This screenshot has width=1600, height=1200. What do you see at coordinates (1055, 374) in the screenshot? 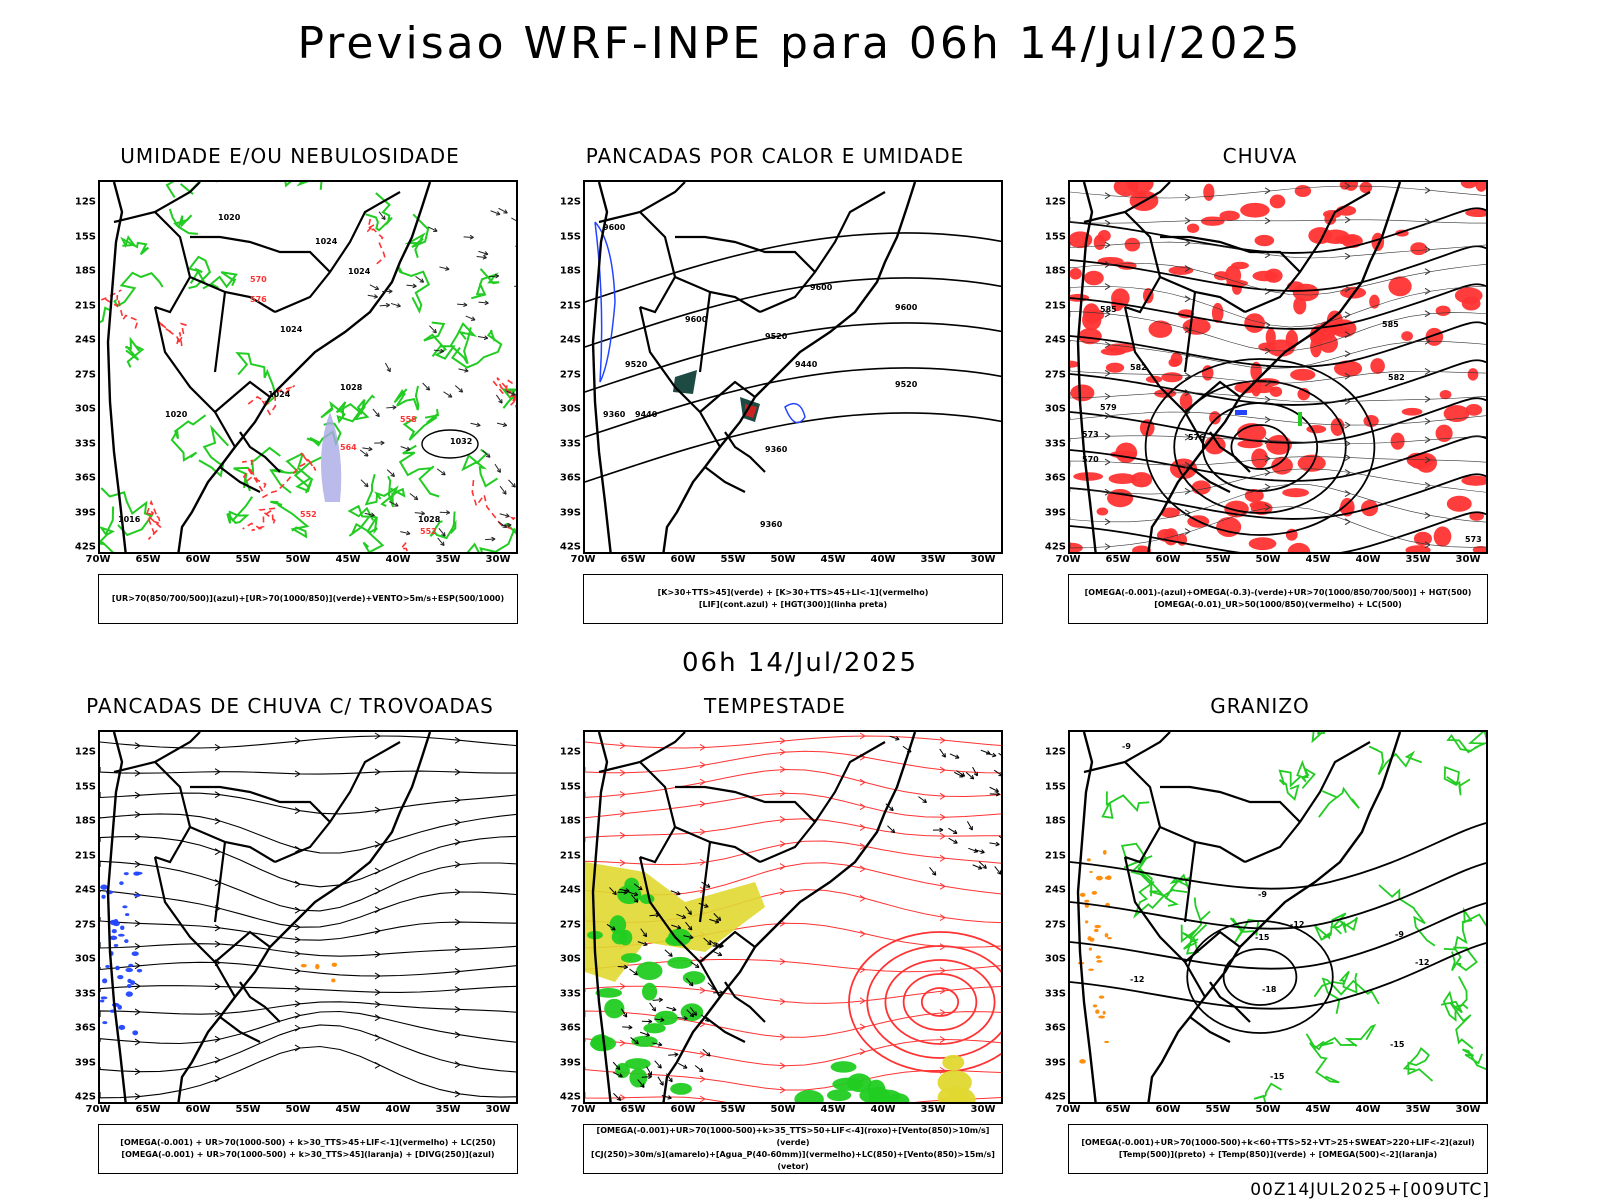
I see `lat-tick-label: 27S` at bounding box center [1055, 374].